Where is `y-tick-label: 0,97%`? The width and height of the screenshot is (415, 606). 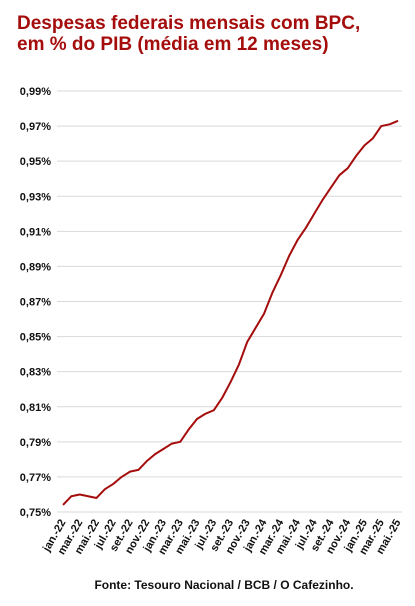
y-tick-label: 0,97% is located at coordinates (35, 127).